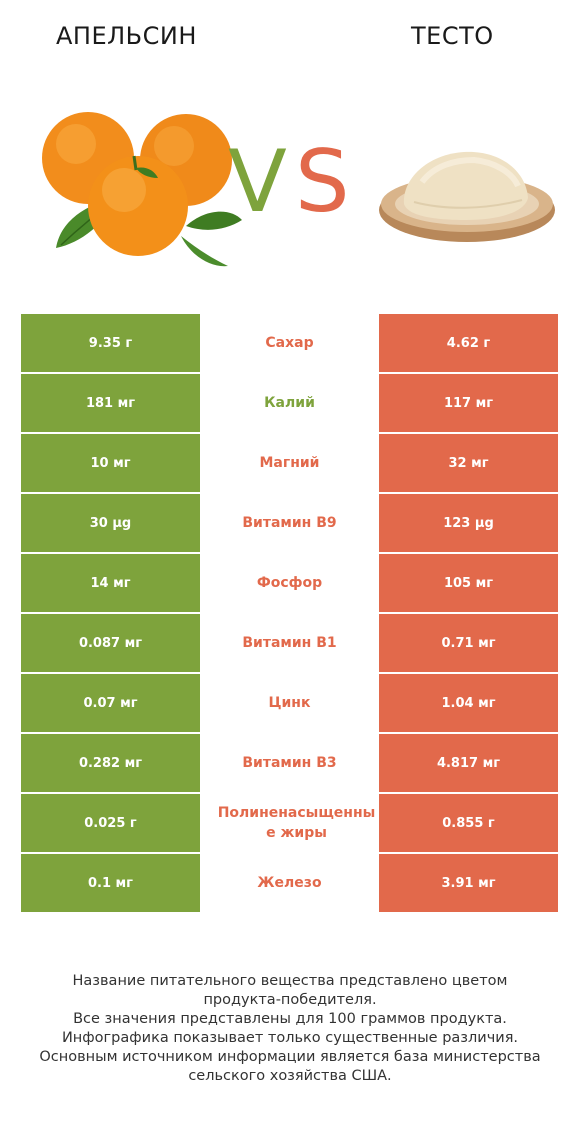 Image resolution: width=580 pixels, height=1144 pixels. I want to click on table-row: 0.025 г Полиненасыщенные жиры 0.855 г, so click(289, 823).